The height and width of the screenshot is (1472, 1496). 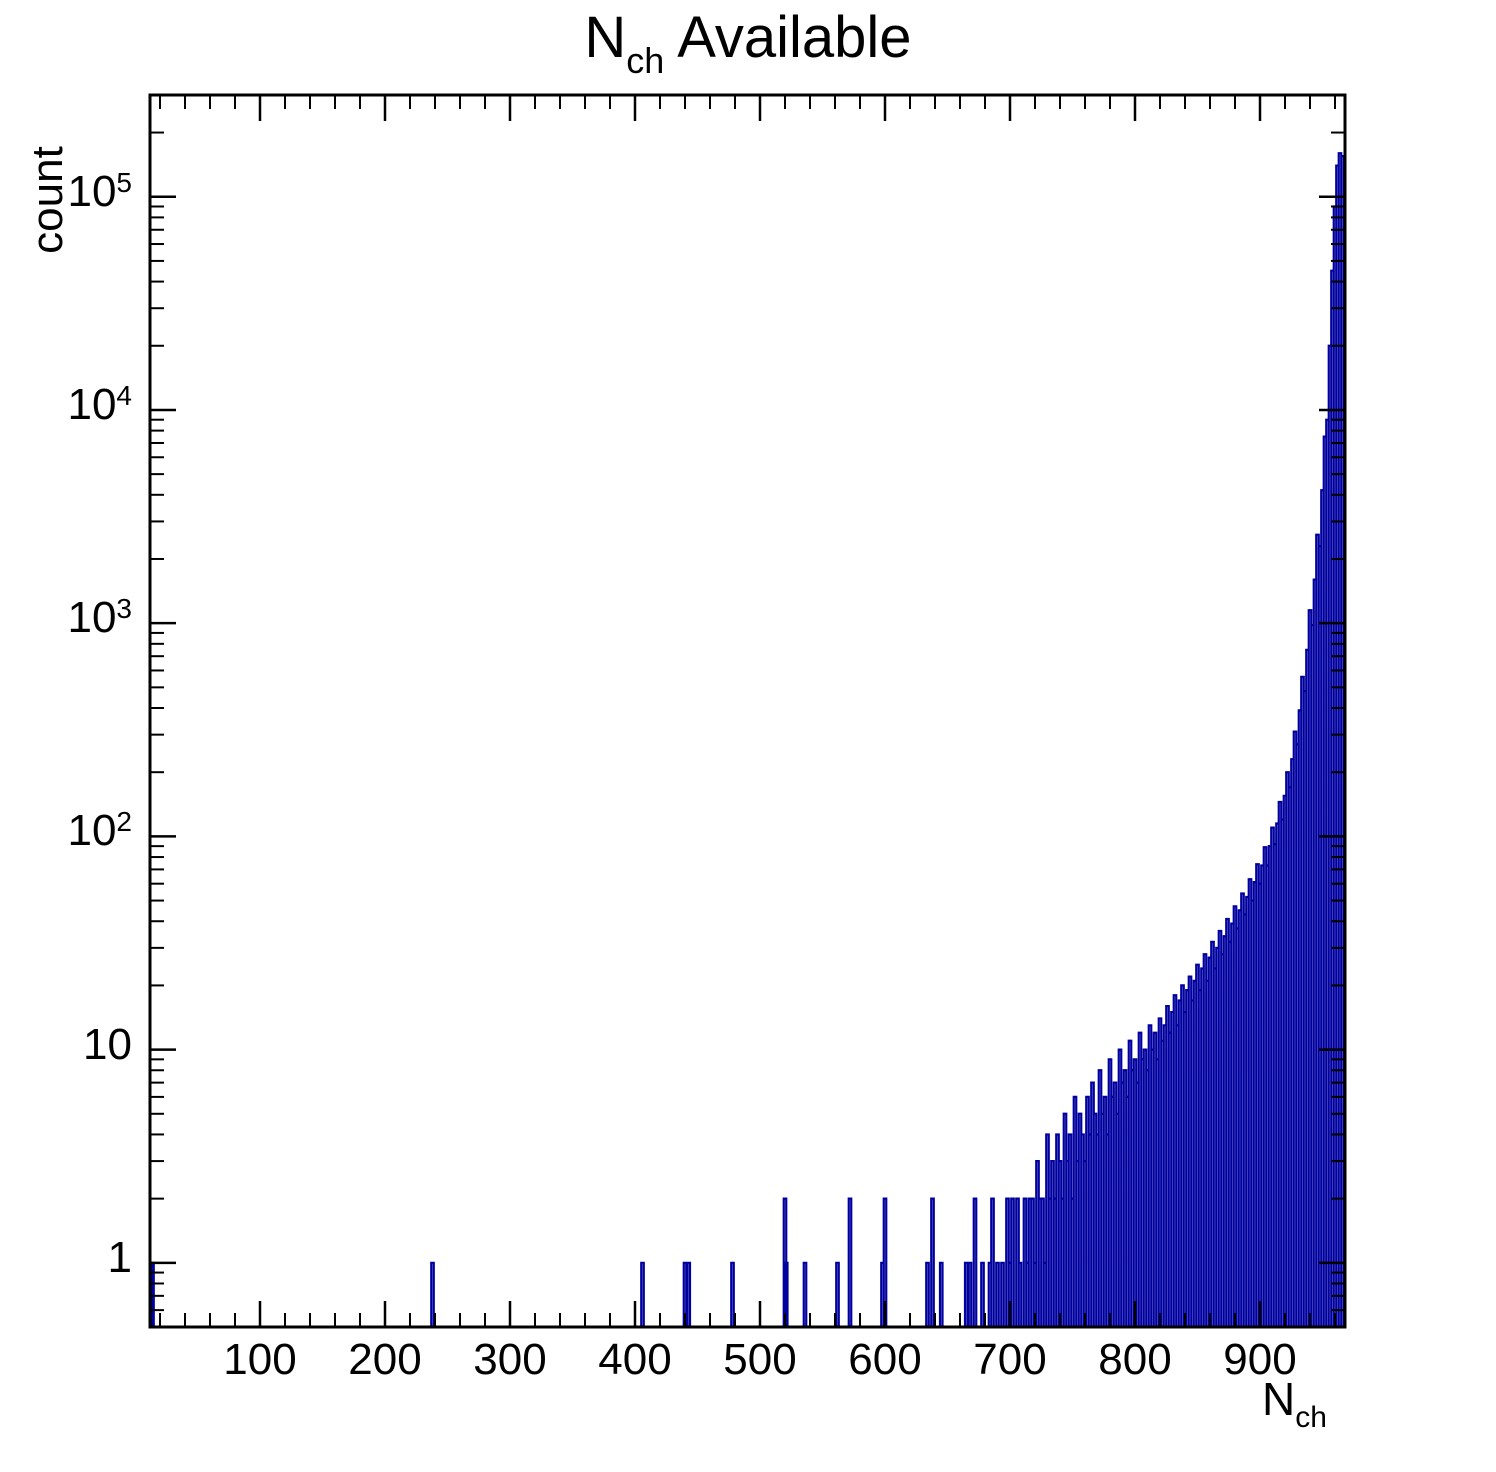 I want to click on x-tick-label: 300, so click(x=510, y=1359).